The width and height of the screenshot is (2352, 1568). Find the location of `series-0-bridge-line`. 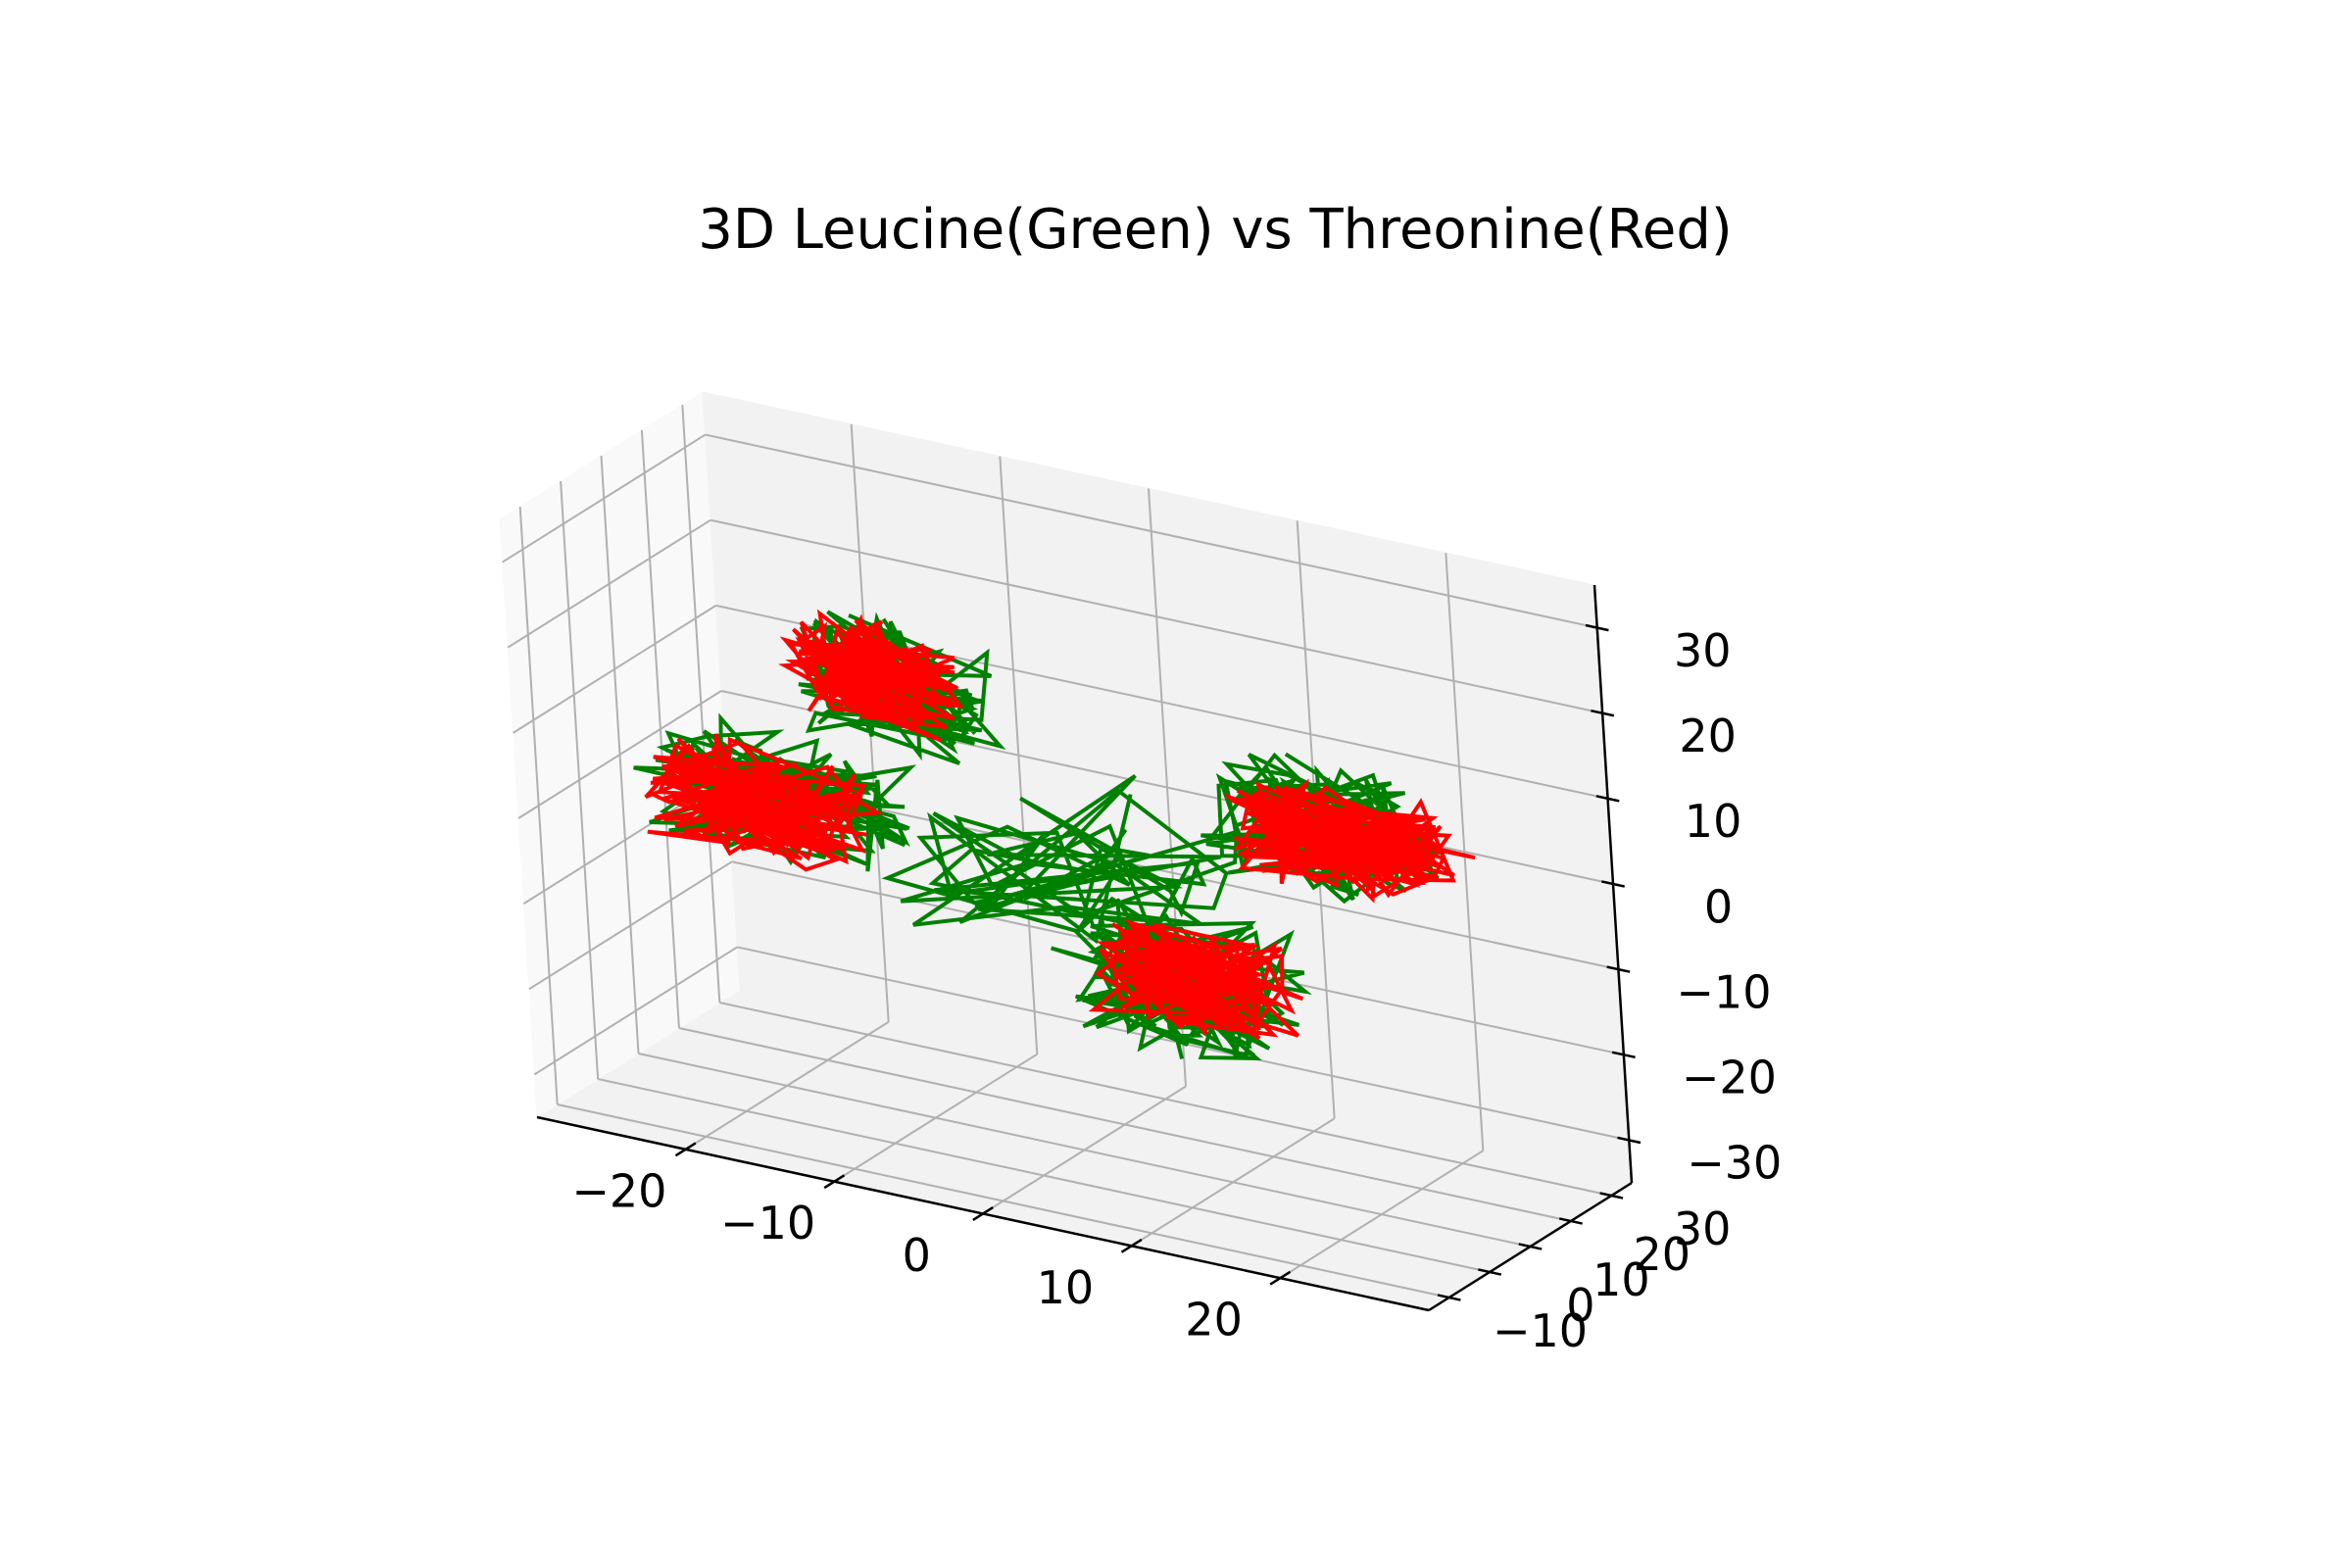

series-0-bridge-line is located at coordinates (1060, 859).